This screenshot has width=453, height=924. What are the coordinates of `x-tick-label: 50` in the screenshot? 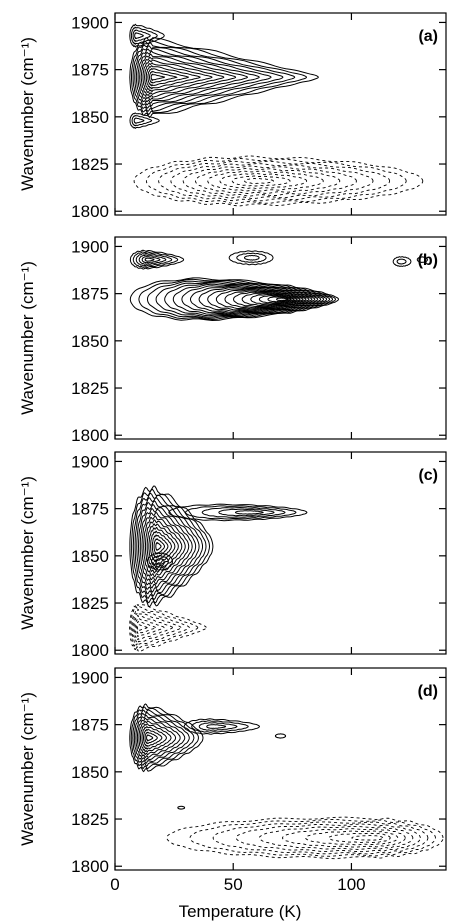 It's located at (233, 884).